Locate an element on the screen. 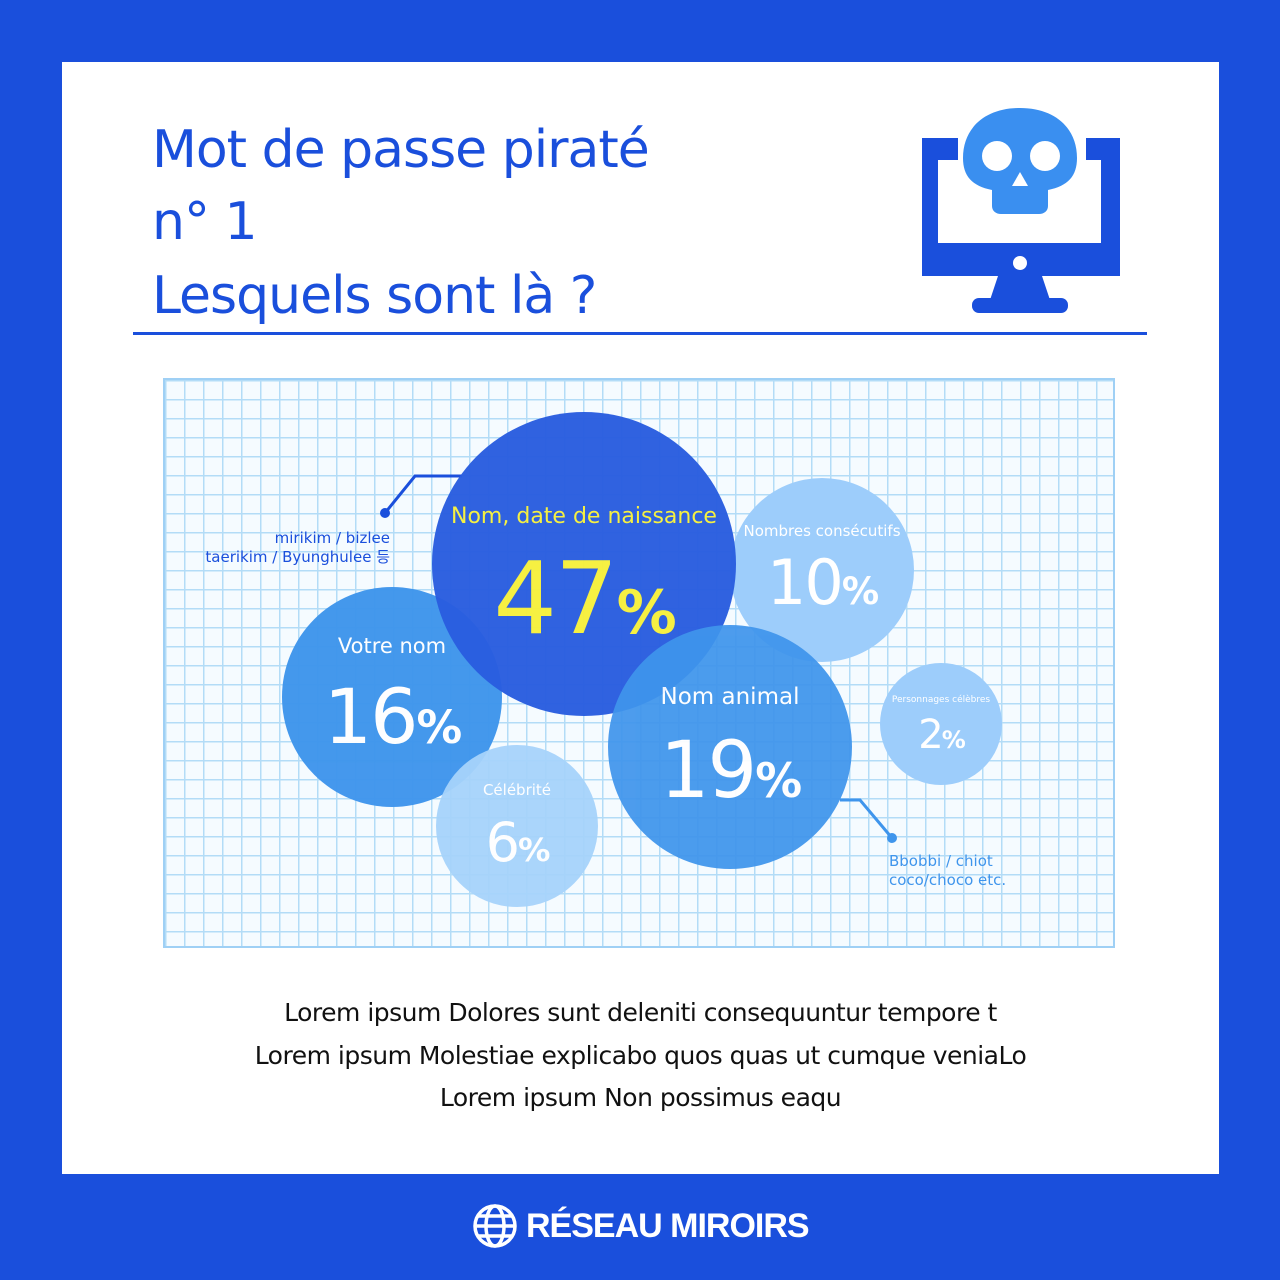 The width and height of the screenshot is (1280, 1280). bubble-value: 10% is located at coordinates (822, 582).